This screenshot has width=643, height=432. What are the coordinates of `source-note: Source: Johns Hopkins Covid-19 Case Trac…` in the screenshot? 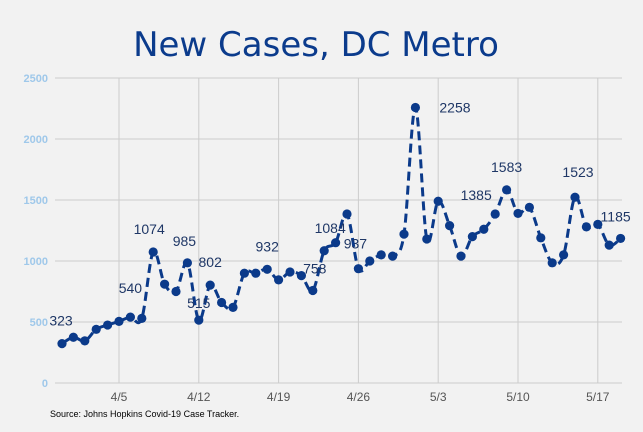 It's located at (144, 414).